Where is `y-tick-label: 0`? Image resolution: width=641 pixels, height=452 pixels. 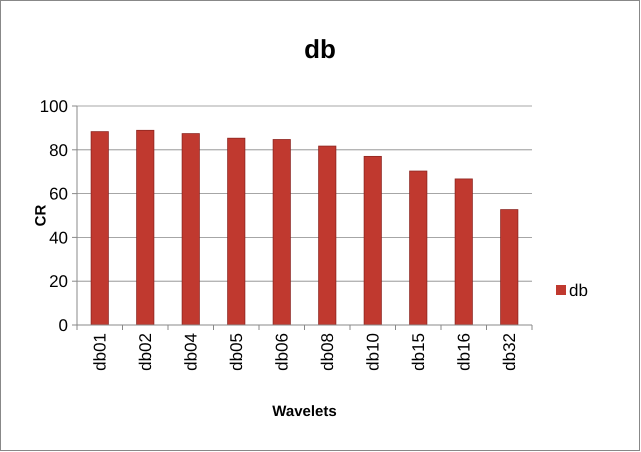
y-tick-label: 0 is located at coordinates (63, 325).